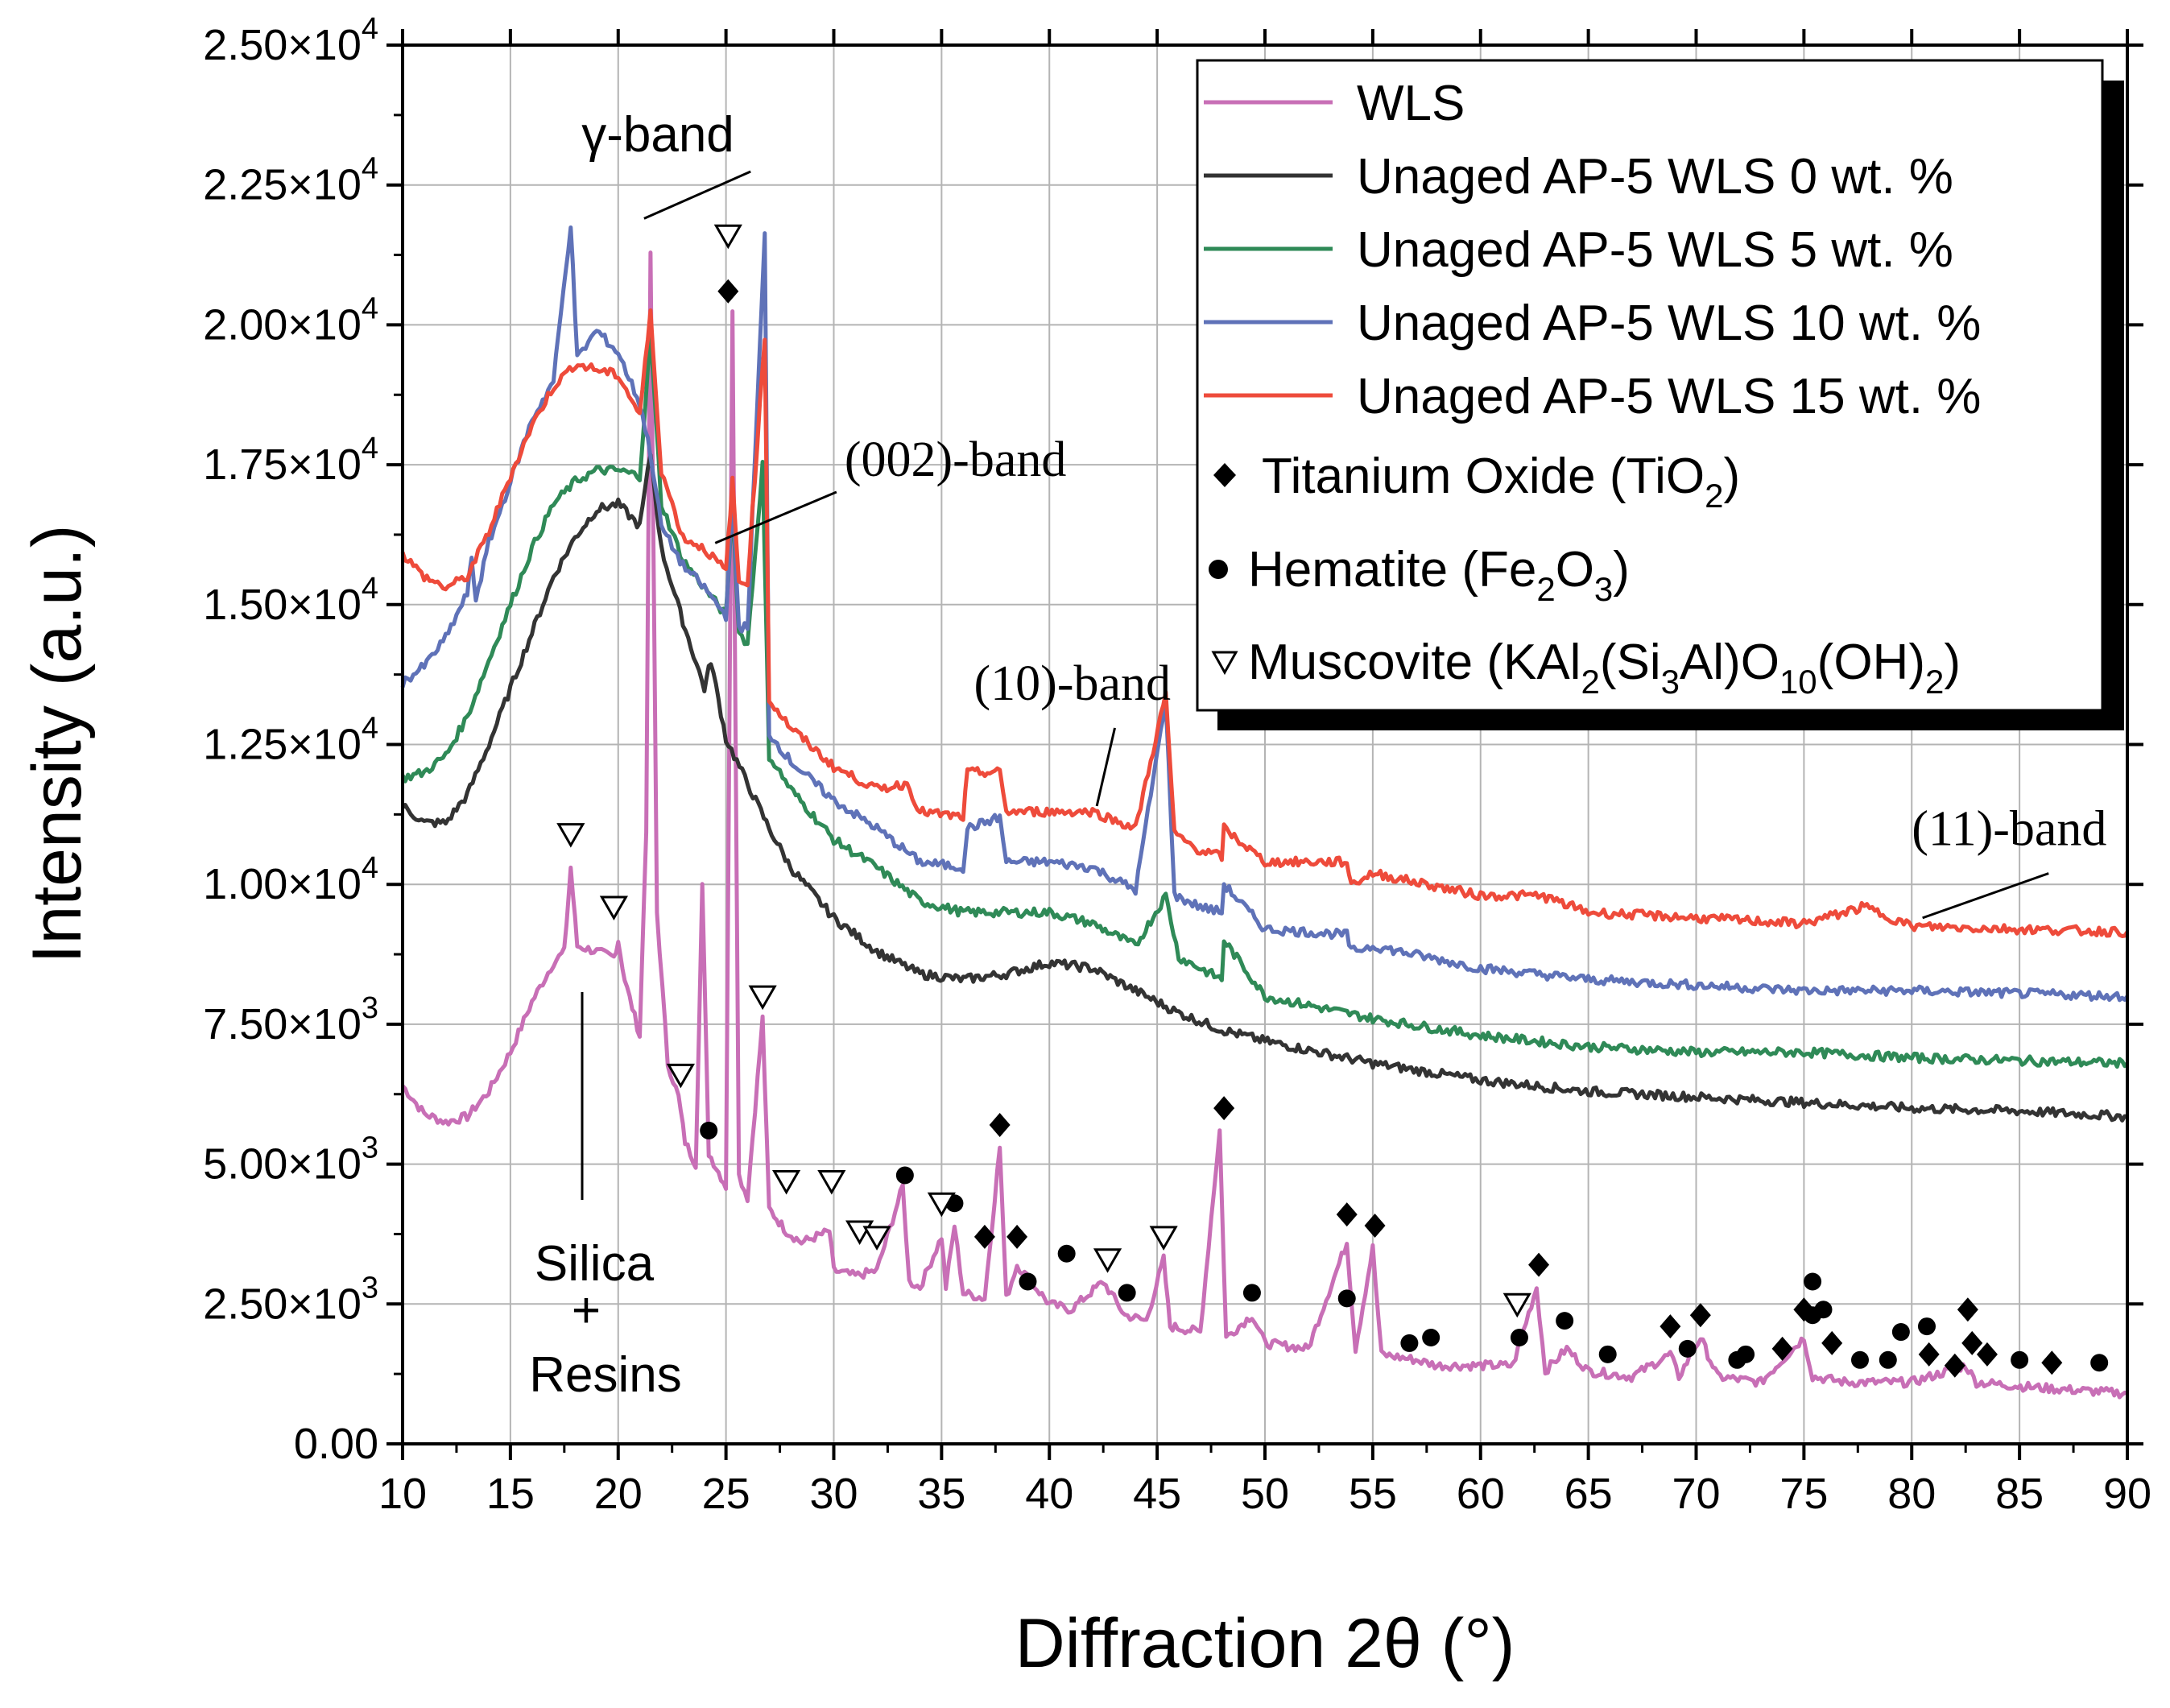  I want to click on x-tick-label: 20, so click(618, 1494).